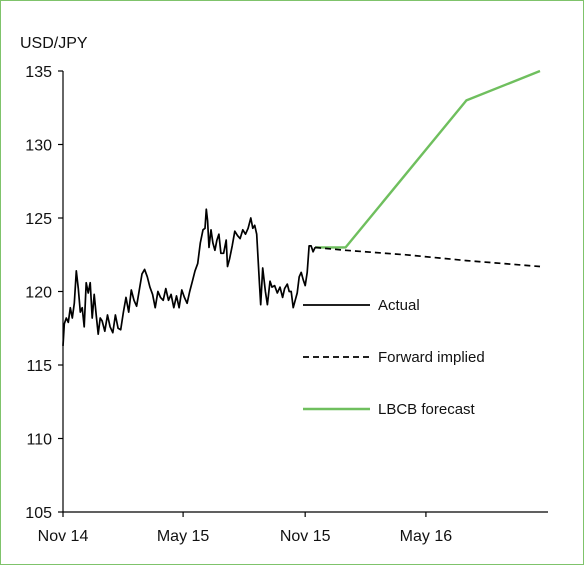 The image size is (586, 567). What do you see at coordinates (431, 357) in the screenshot?
I see `legend-label: Forward implied` at bounding box center [431, 357].